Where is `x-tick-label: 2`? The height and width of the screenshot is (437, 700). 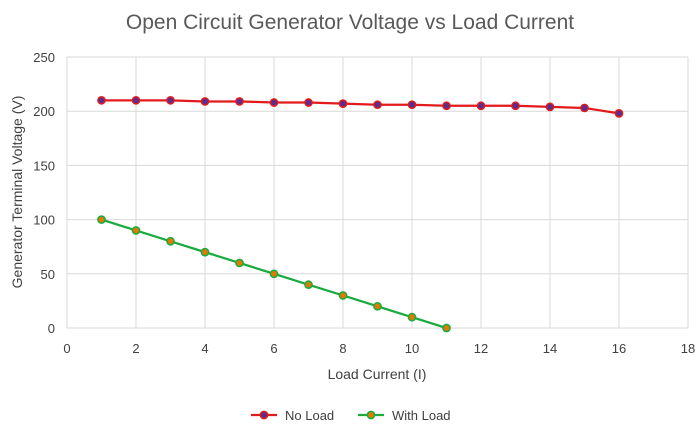 x-tick-label: 2 is located at coordinates (135, 348).